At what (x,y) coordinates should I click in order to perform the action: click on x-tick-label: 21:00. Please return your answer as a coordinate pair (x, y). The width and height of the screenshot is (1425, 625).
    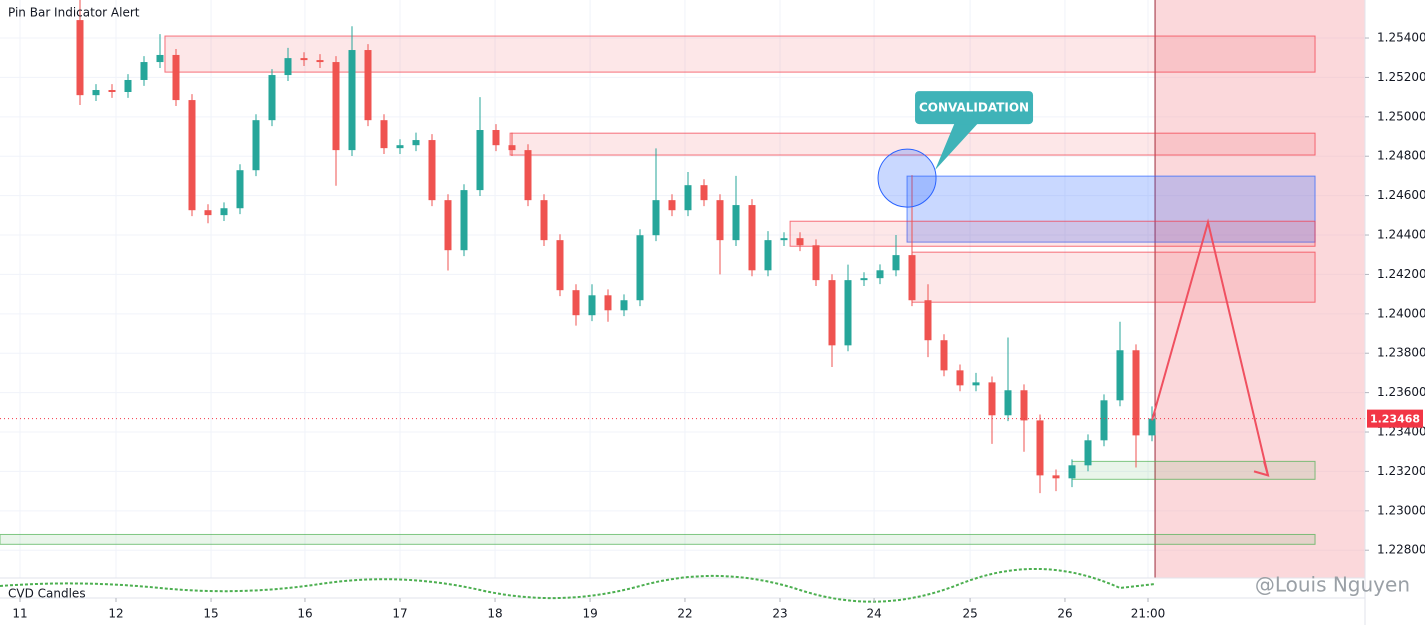
    Looking at the image, I should click on (1148, 614).